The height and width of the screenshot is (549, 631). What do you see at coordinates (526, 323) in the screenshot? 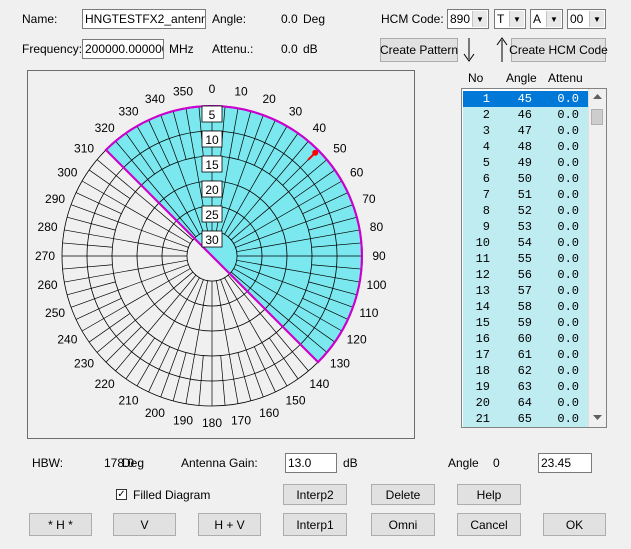
I see `table-row: 15 59 0.0` at bounding box center [526, 323].